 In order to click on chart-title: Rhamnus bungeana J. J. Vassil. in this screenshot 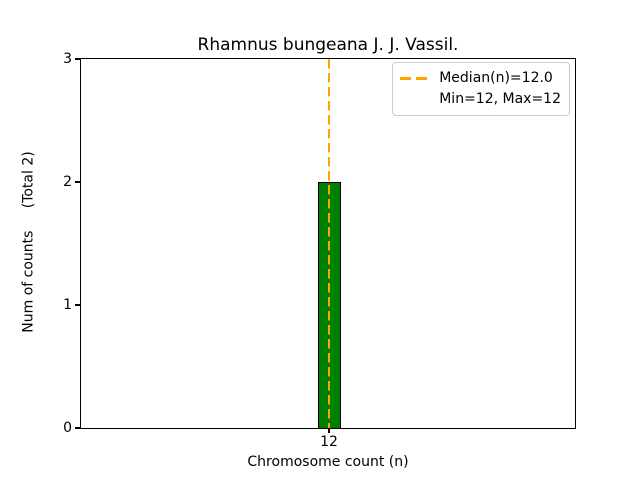, I will do `click(328, 45)`.